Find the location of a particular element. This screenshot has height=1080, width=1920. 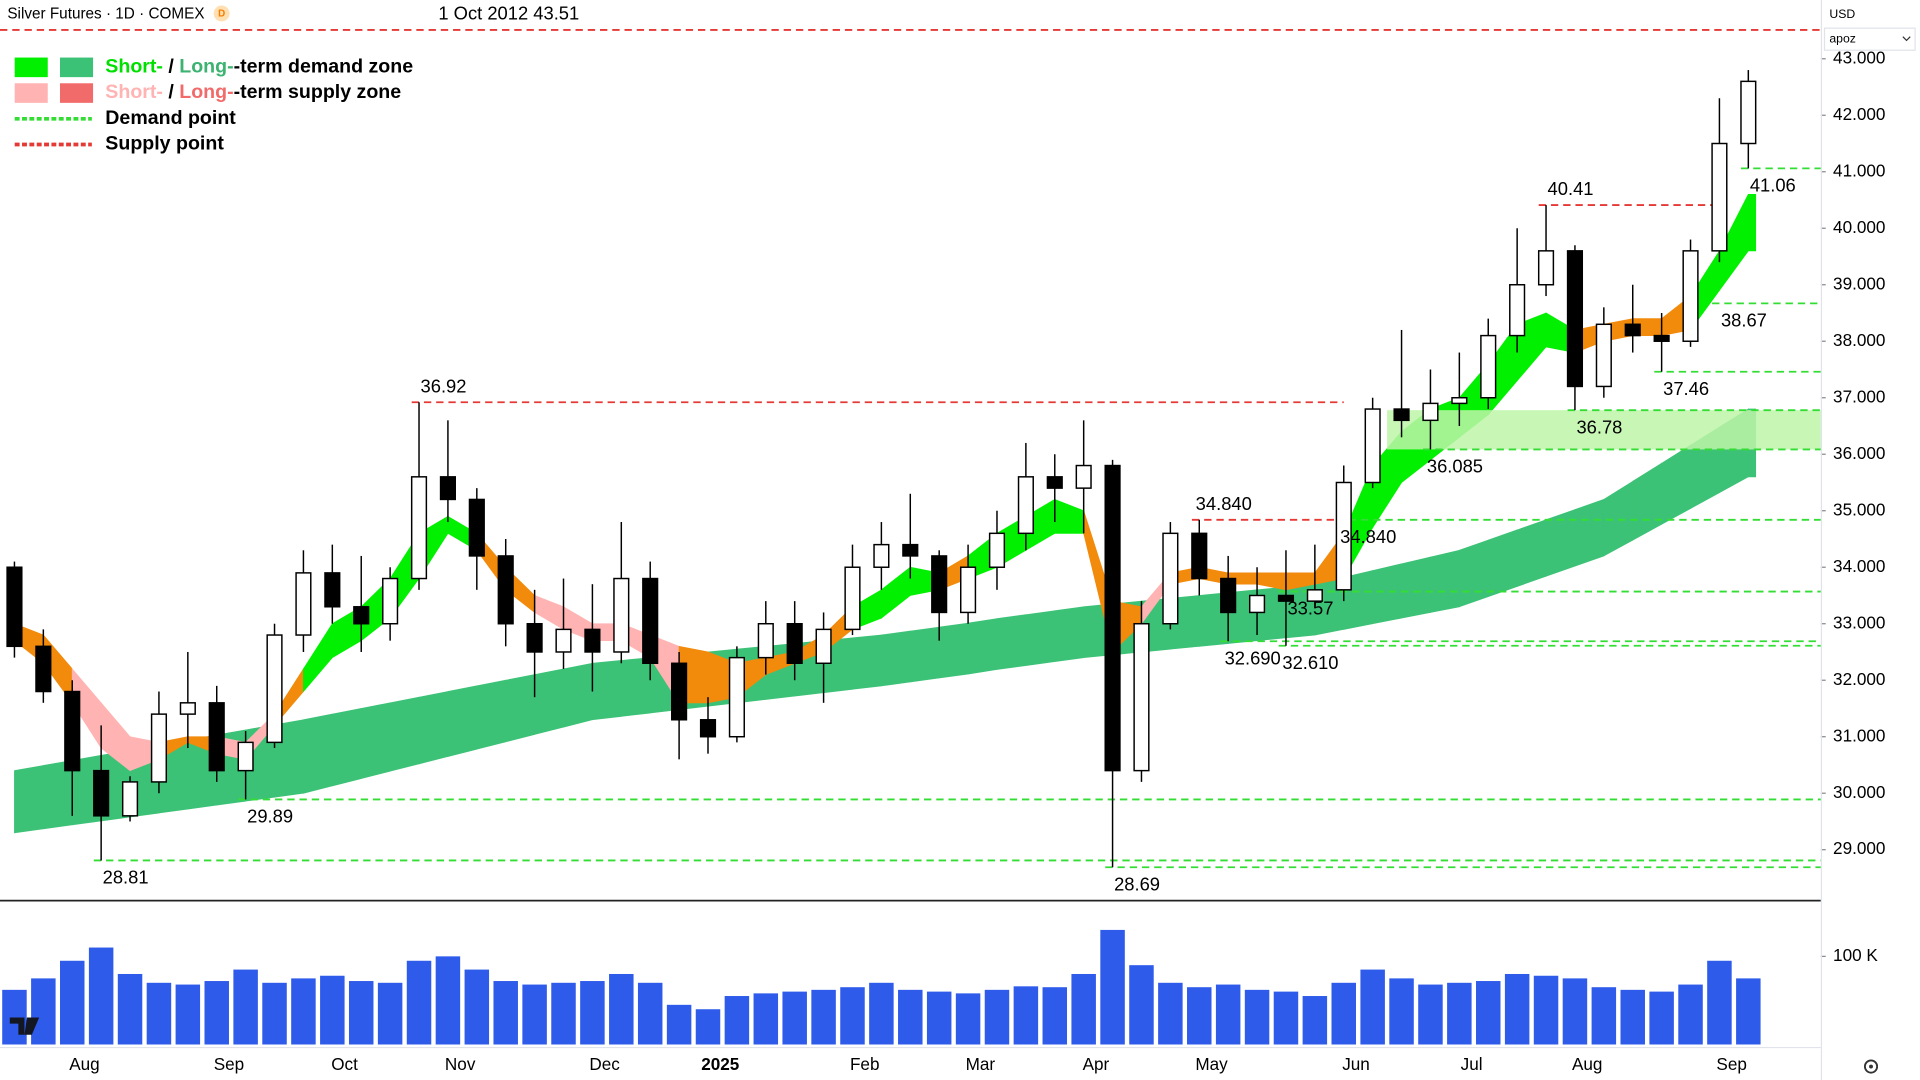

y-tick-label: 43.000 is located at coordinates (1859, 57).